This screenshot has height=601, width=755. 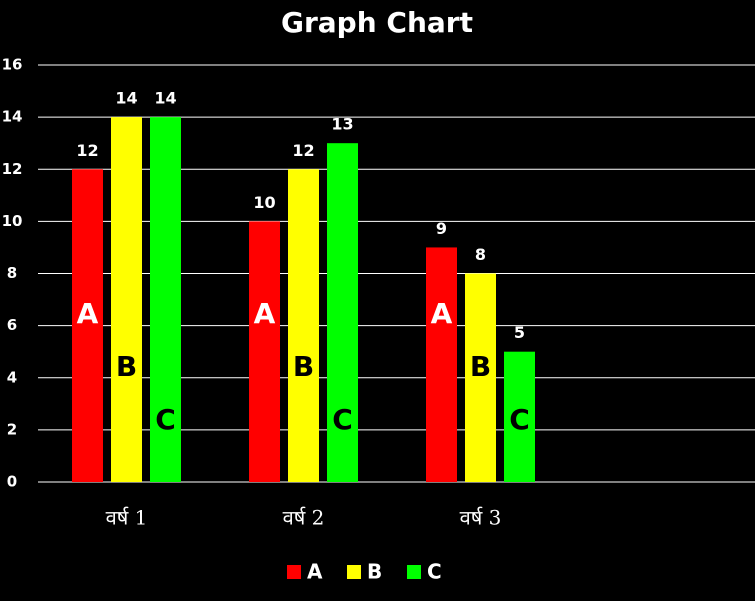 What do you see at coordinates (434, 572) in the screenshot?
I see `legend-label: C` at bounding box center [434, 572].